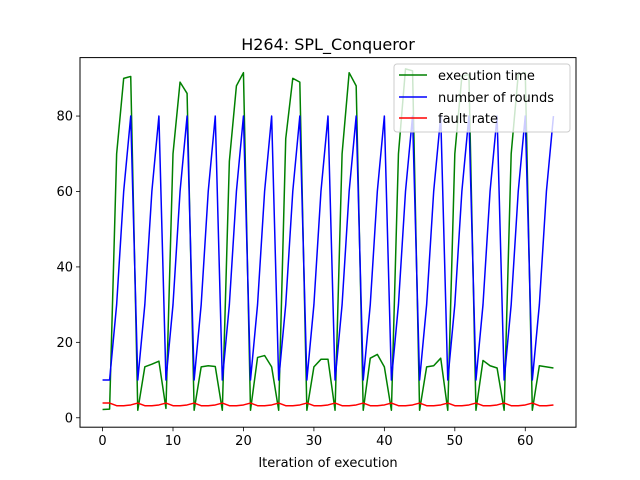 The height and width of the screenshot is (480, 640). I want to click on x-tick-label: 40, so click(384, 441).